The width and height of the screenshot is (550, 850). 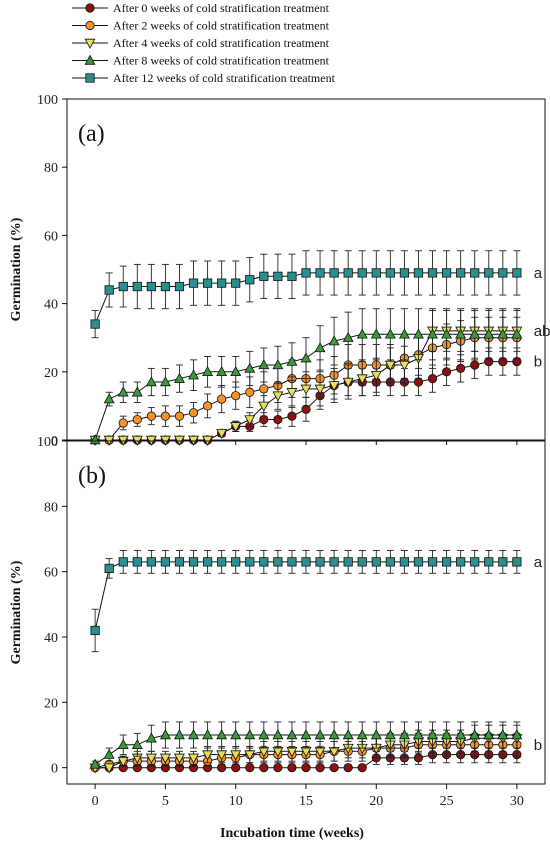 What do you see at coordinates (51, 573) in the screenshot?
I see `y-tick-label: 60` at bounding box center [51, 573].